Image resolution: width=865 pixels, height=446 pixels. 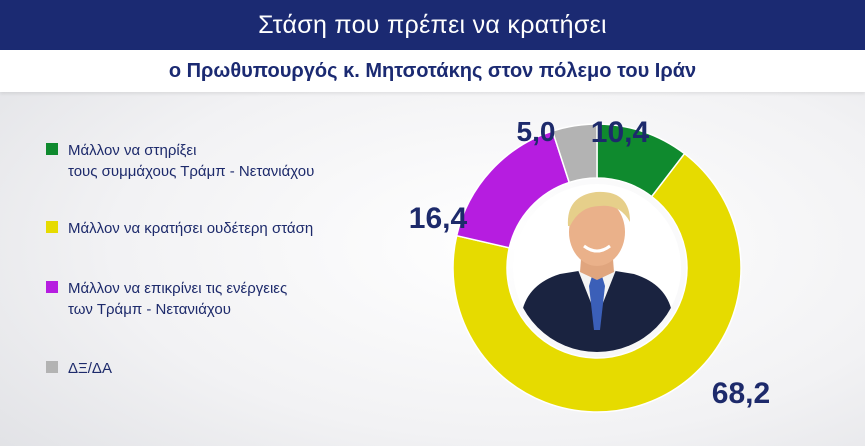 I want to click on portrait-image, so click(x=597, y=268).